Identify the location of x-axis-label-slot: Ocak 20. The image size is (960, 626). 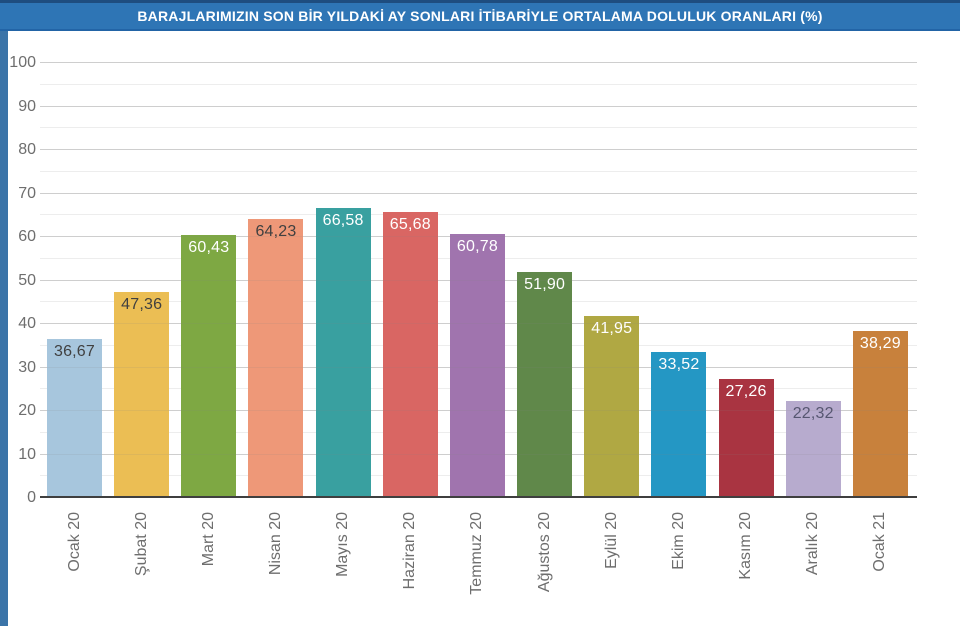
(74, 542).